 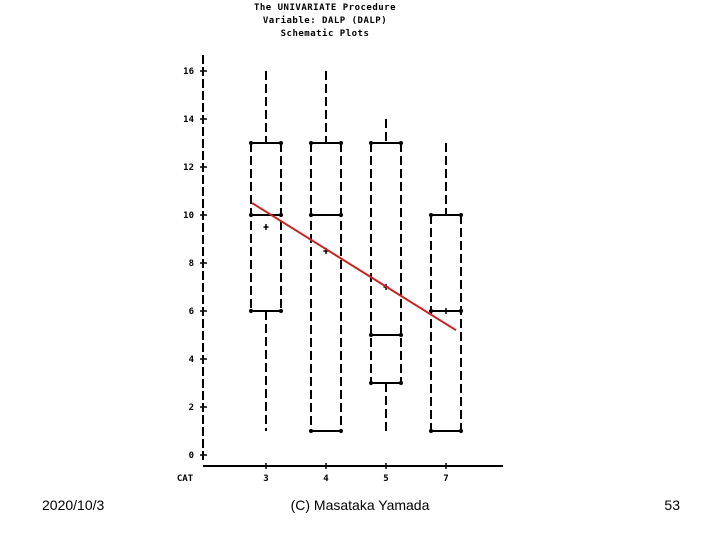 I want to click on x-tick-label: 7, so click(x=445, y=479).